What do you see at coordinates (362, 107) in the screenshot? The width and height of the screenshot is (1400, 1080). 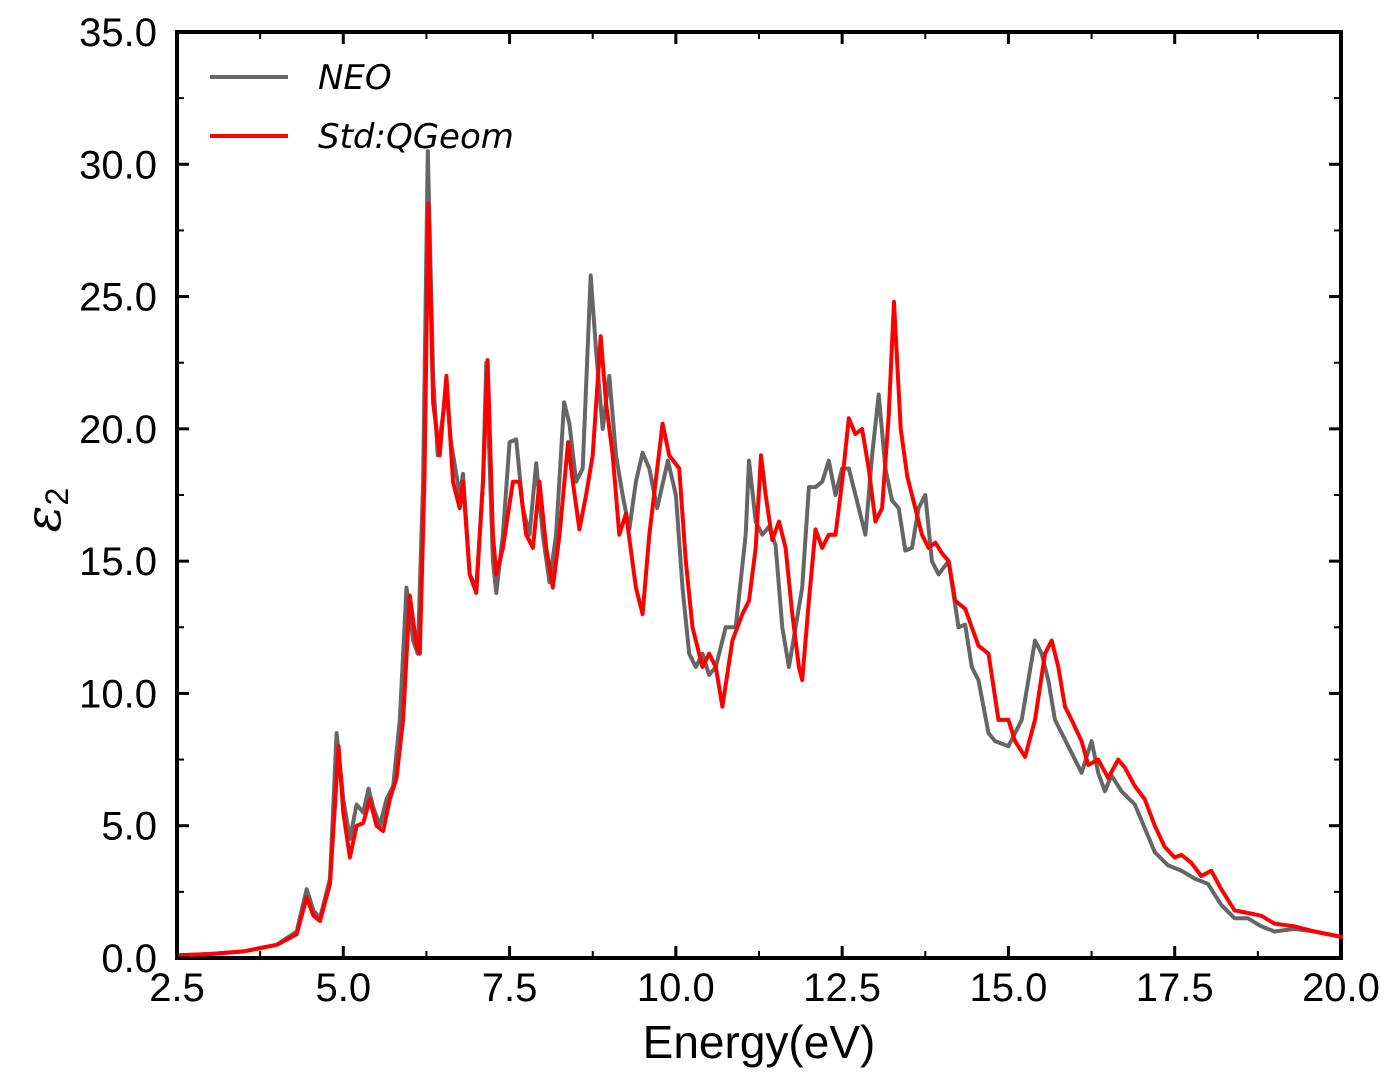 I see `legend: NEO Std:QGeom` at bounding box center [362, 107].